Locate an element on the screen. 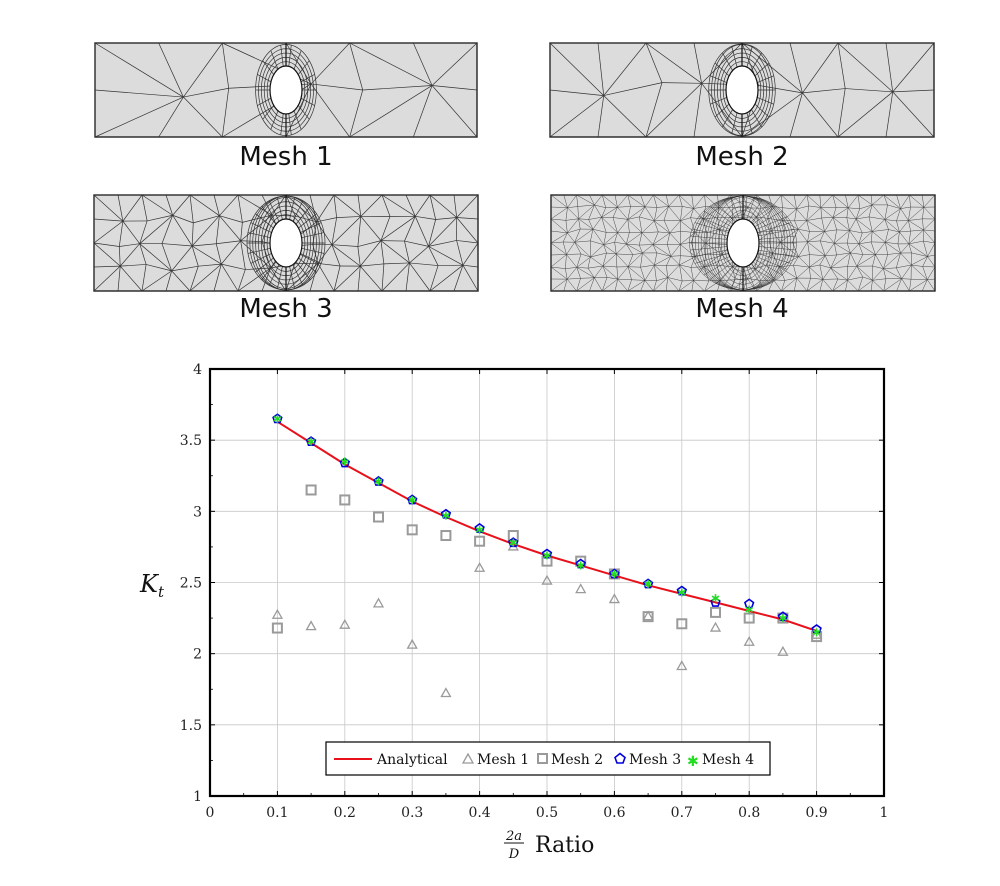  mesh-1-caption: Mesh 1 is located at coordinates (286, 157).